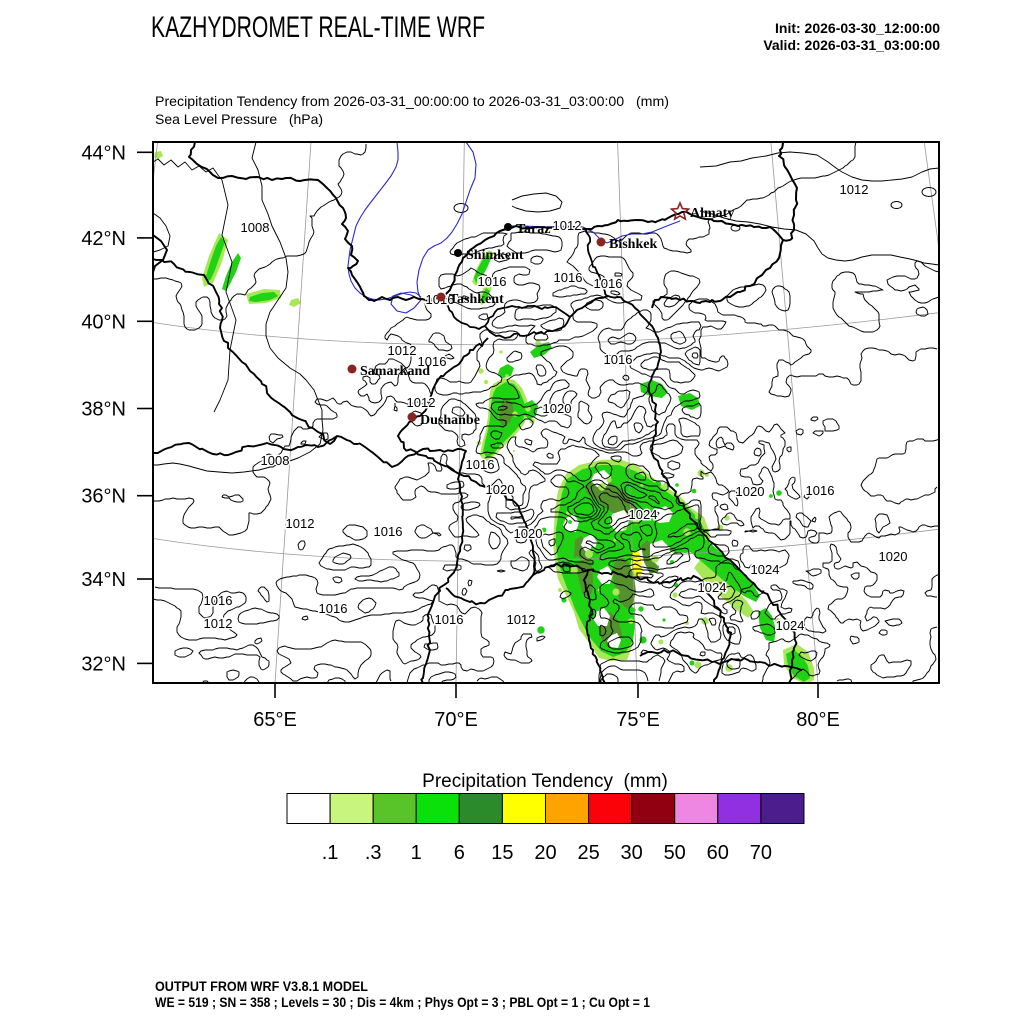 The height and width of the screenshot is (1024, 1024). I want to click on svg-text: Valid: 2026-03-31_03:00:00, so click(851, 45).